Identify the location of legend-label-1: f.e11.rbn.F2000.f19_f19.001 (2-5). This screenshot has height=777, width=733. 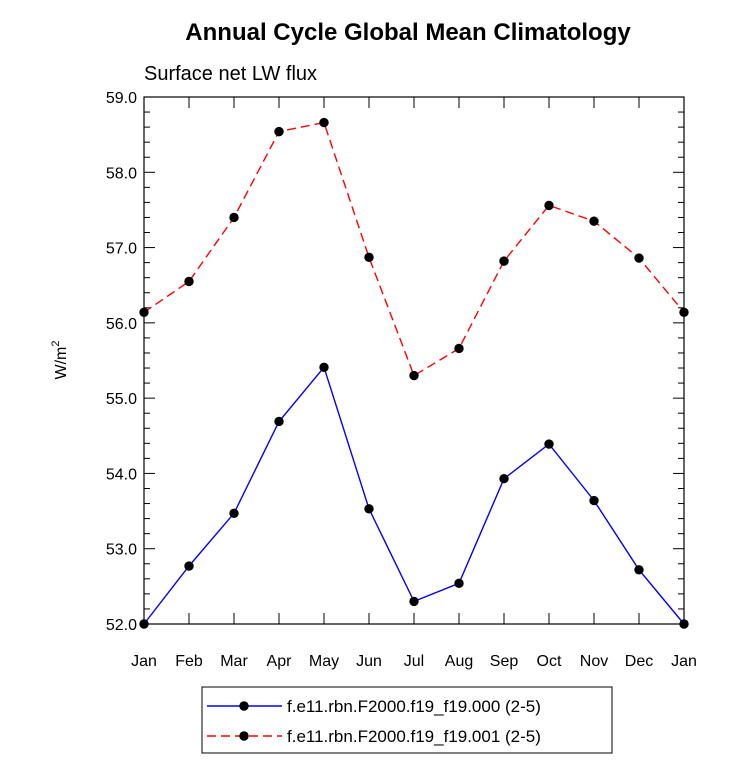
(414, 736).